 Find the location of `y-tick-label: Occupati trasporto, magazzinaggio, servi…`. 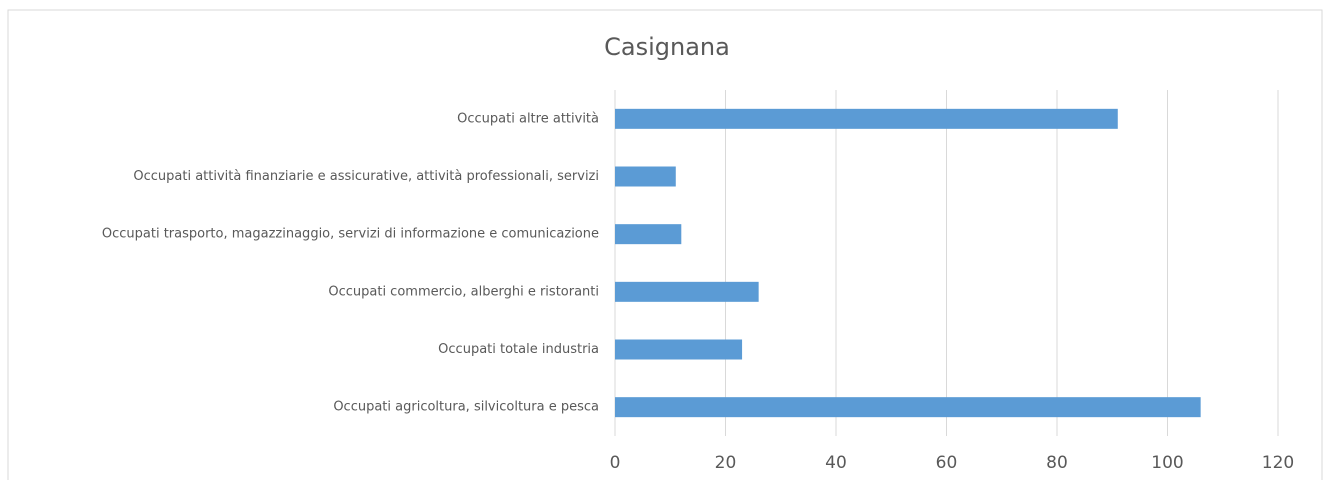

y-tick-label: Occupati trasporto, magazzinaggio, servi… is located at coordinates (350, 234).